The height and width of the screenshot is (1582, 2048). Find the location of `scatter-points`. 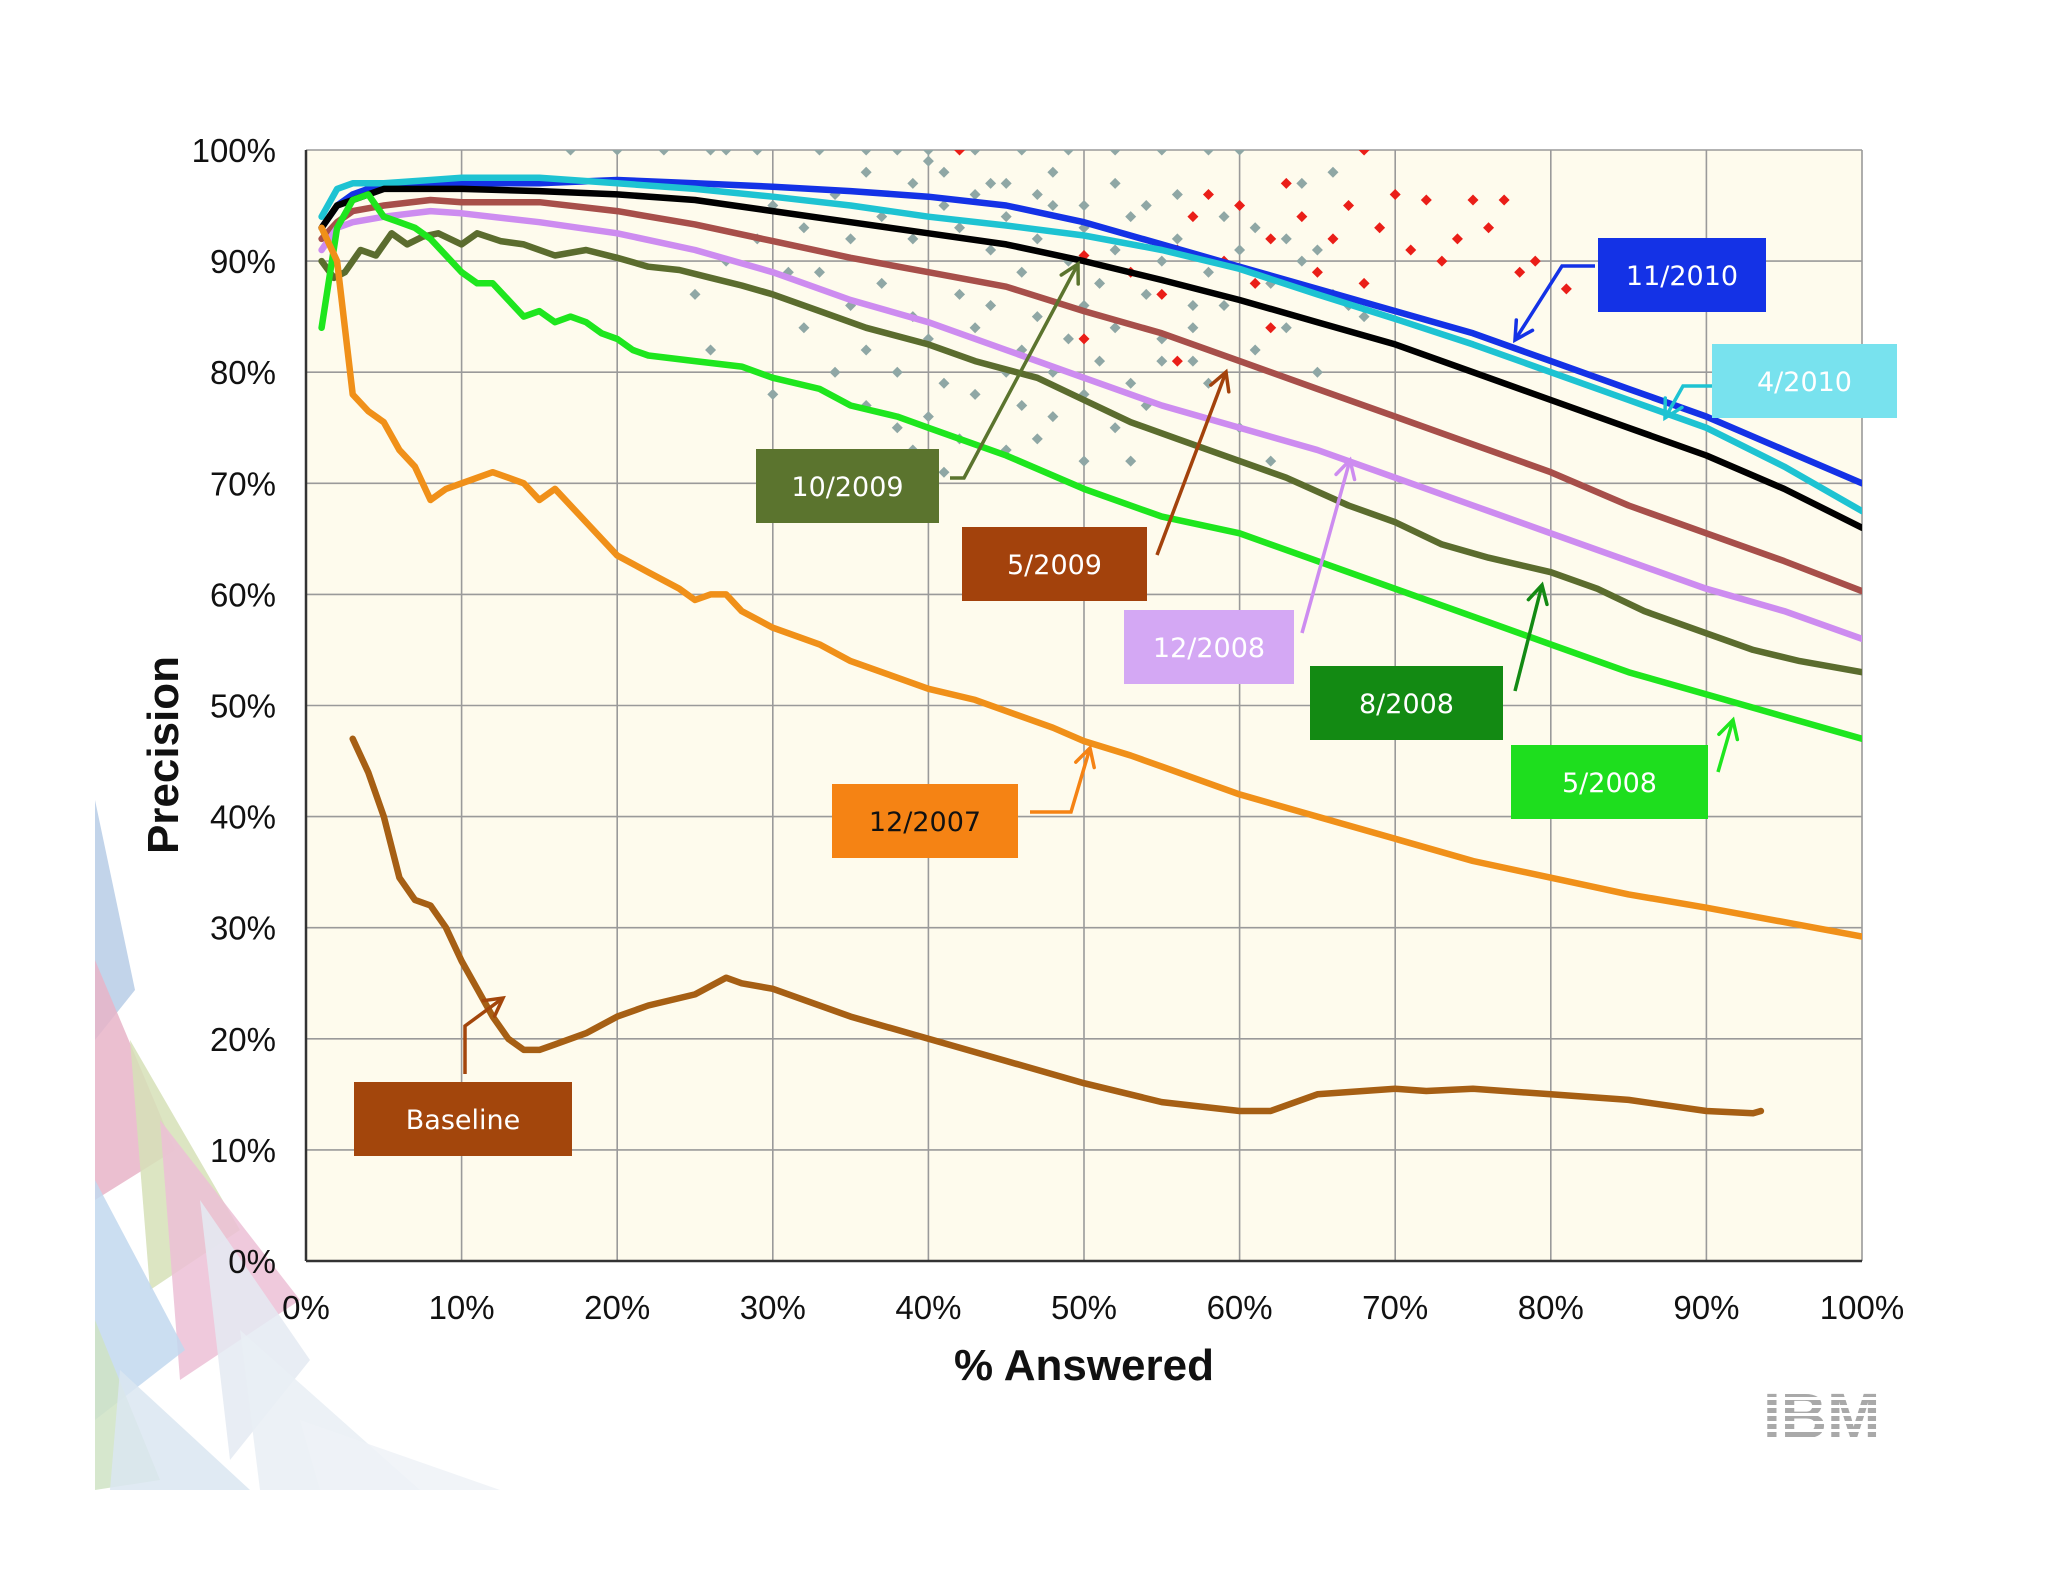

scatter-points is located at coordinates (1068, 314).